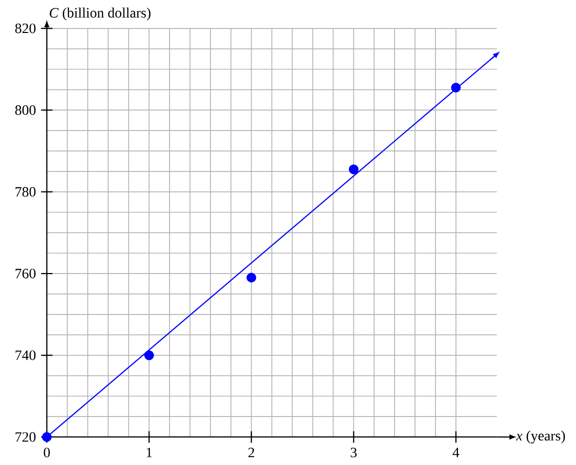  I want to click on y-tick-label: 740, so click(26, 355).